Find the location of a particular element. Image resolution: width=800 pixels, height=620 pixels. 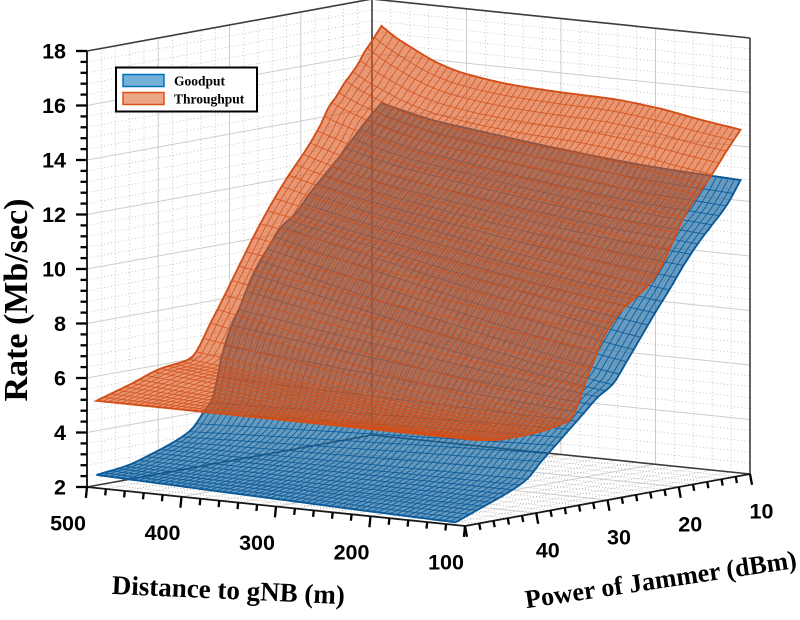

svg-text: 12 is located at coordinates (54, 215).